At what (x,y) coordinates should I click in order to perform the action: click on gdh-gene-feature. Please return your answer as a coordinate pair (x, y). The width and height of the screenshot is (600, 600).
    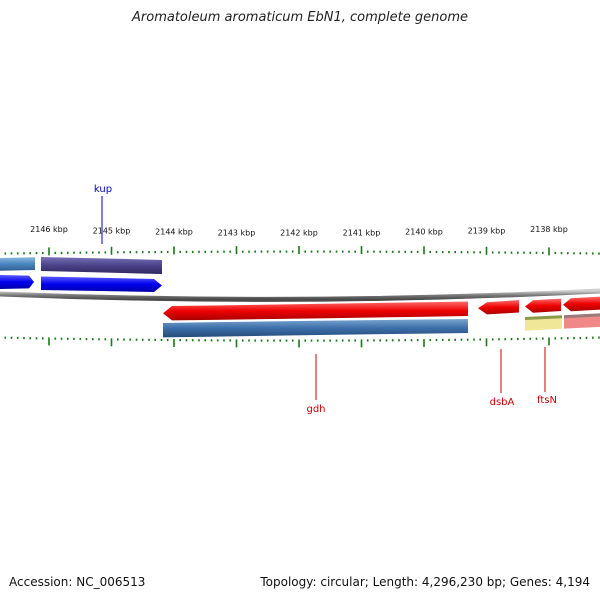
    Looking at the image, I should click on (315, 328).